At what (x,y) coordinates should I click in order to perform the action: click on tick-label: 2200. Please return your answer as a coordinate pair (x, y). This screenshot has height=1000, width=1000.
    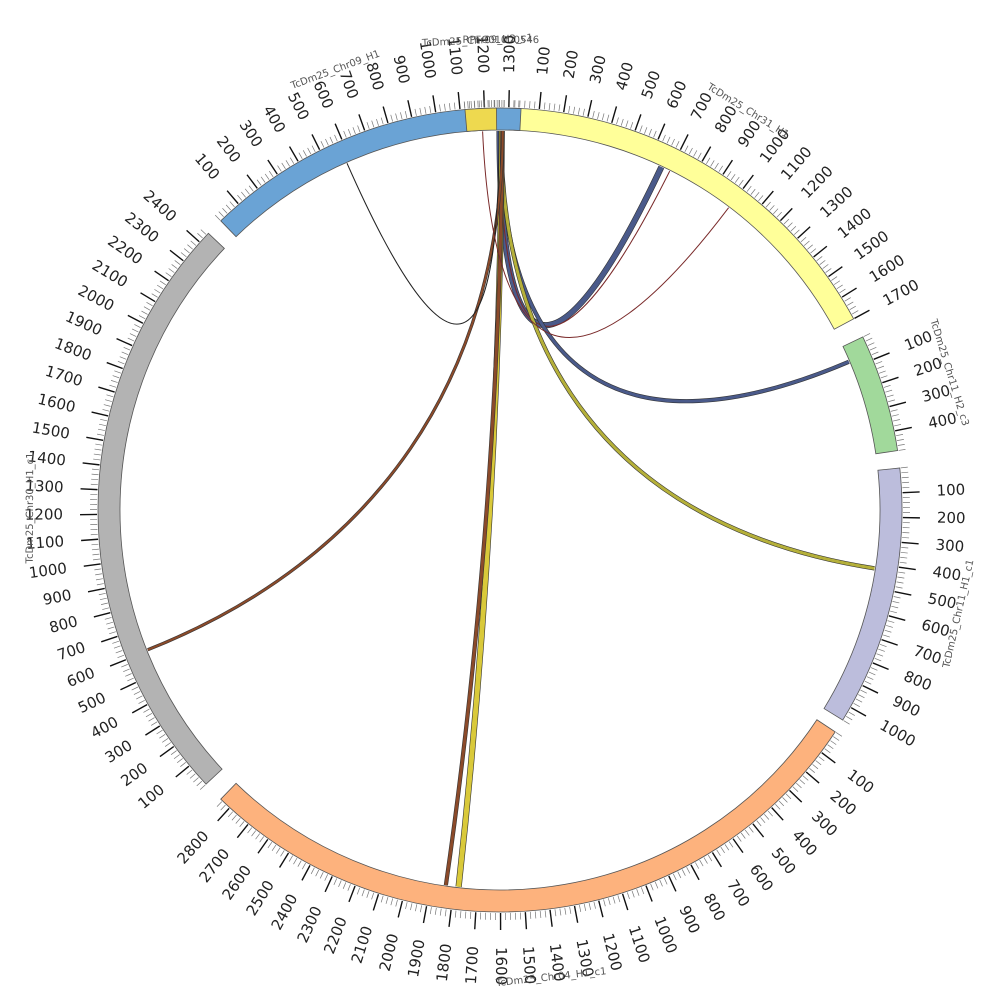
    Looking at the image, I should click on (335, 935).